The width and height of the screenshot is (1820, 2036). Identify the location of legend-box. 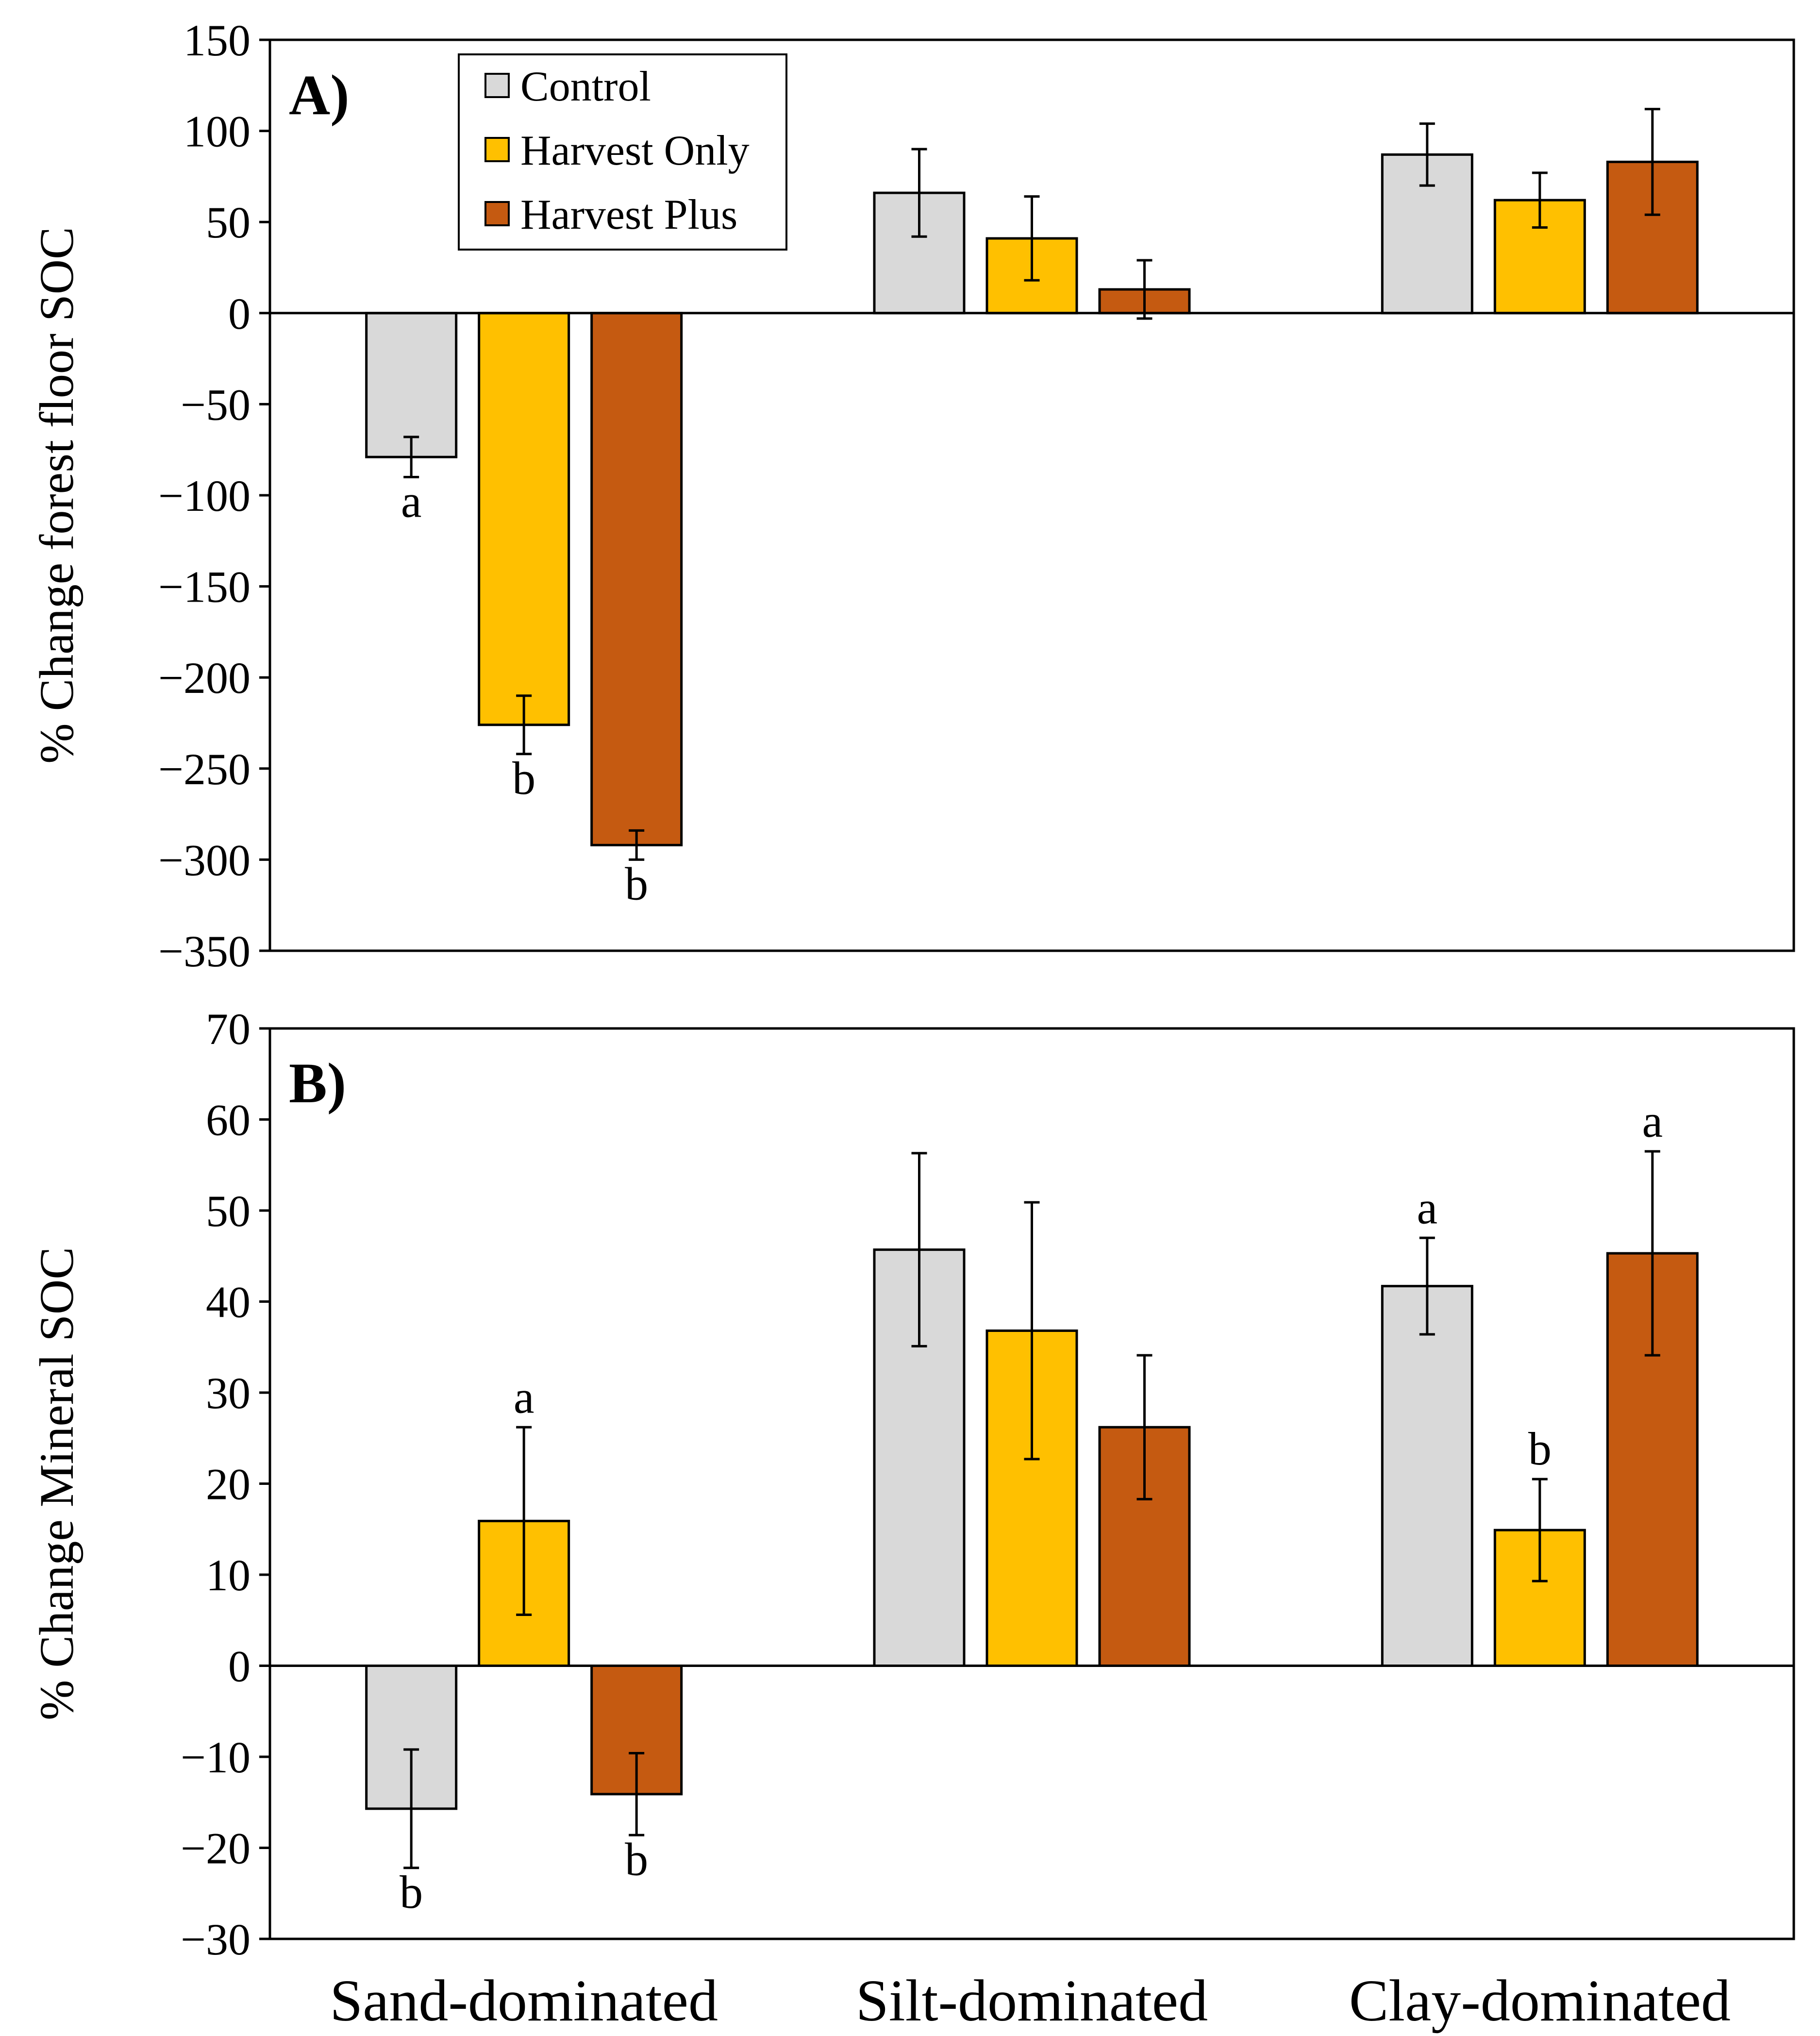
(622, 152).